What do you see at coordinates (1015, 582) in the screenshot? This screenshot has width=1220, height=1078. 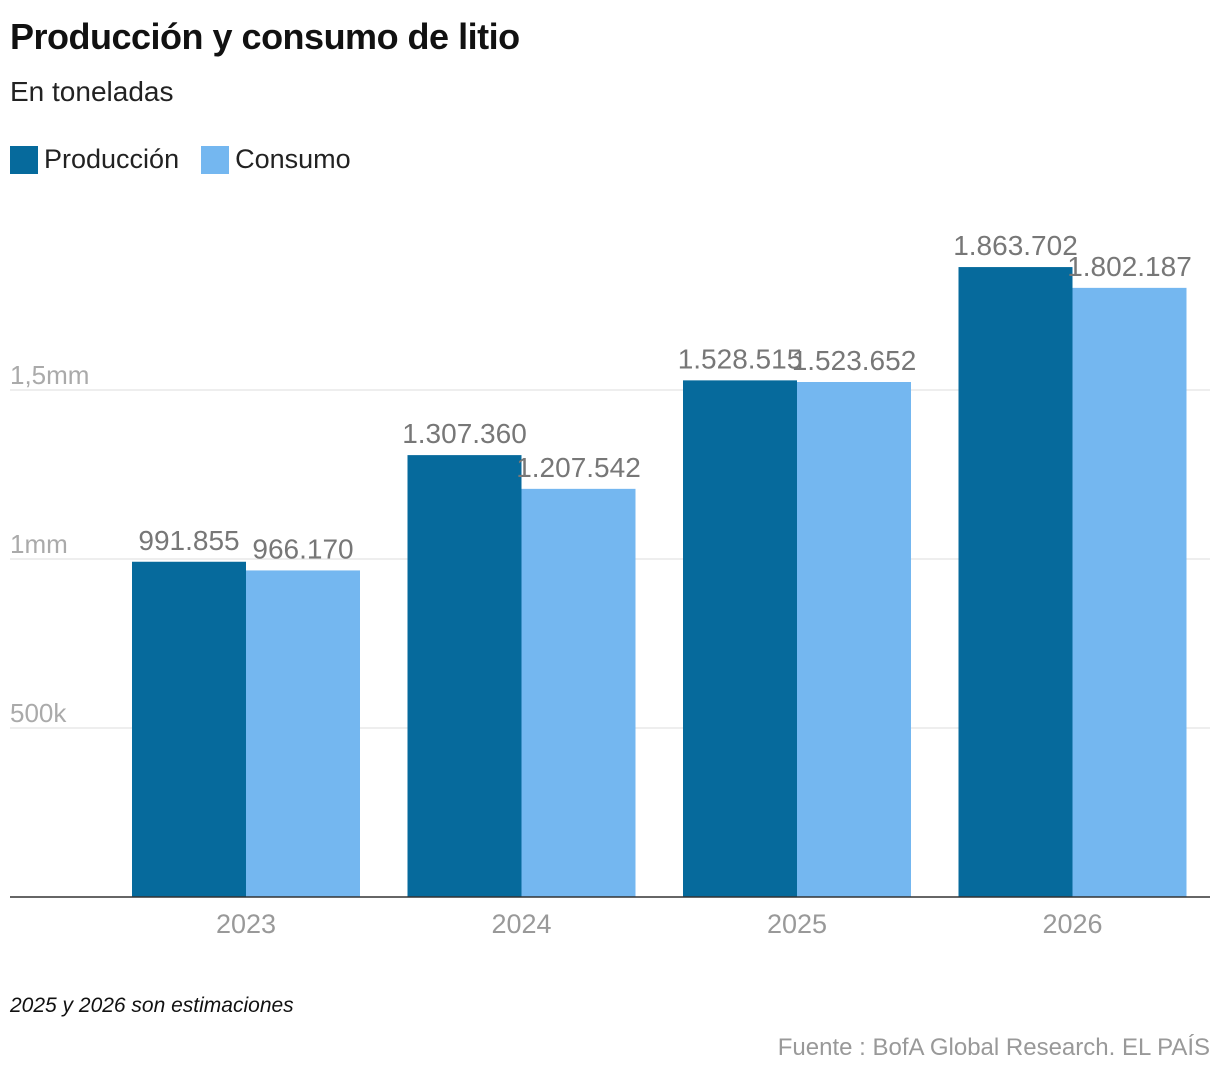 I see `bar-produccion-2026` at bounding box center [1015, 582].